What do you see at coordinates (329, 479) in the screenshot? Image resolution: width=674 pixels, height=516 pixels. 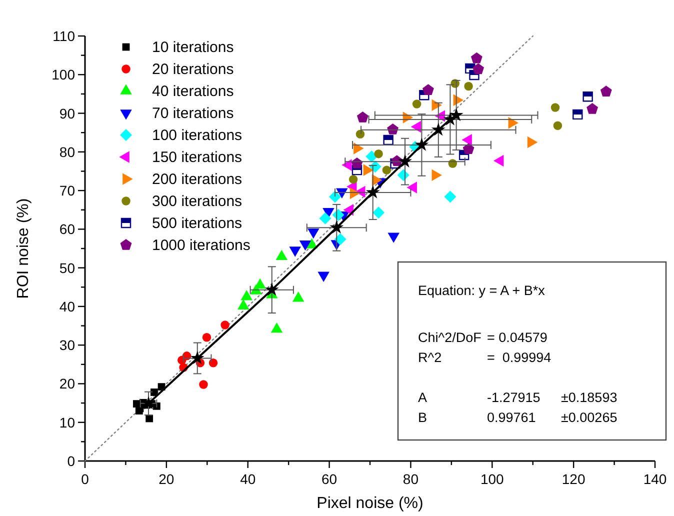 I see `x-tick-label: 60` at bounding box center [329, 479].